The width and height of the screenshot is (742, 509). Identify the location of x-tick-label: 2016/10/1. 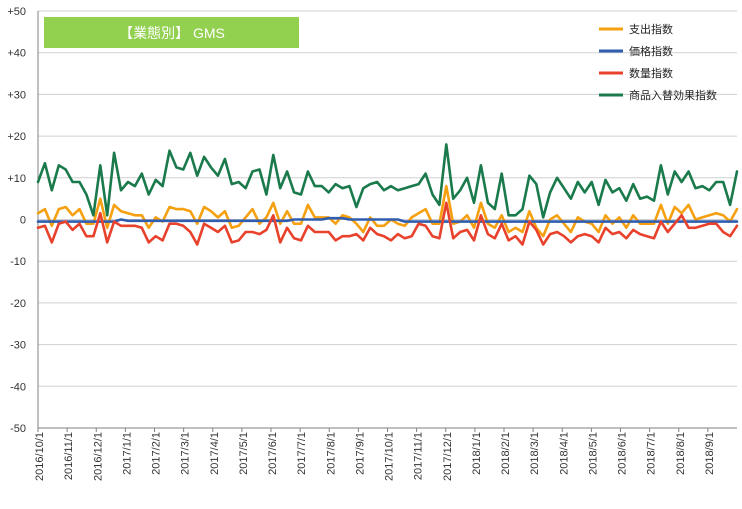
(40, 456).